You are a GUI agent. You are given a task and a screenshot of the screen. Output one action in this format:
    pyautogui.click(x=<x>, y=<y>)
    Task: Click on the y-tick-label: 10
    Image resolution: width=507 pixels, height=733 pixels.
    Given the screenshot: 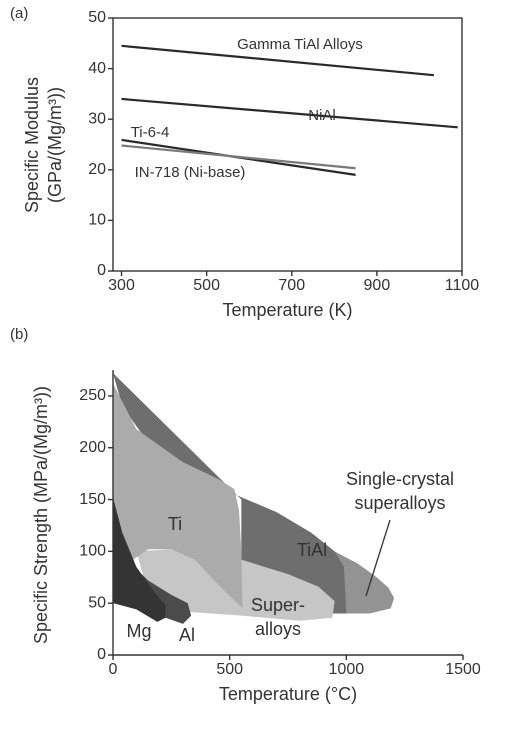 What is the action you would take?
    pyautogui.click(x=97, y=220)
    